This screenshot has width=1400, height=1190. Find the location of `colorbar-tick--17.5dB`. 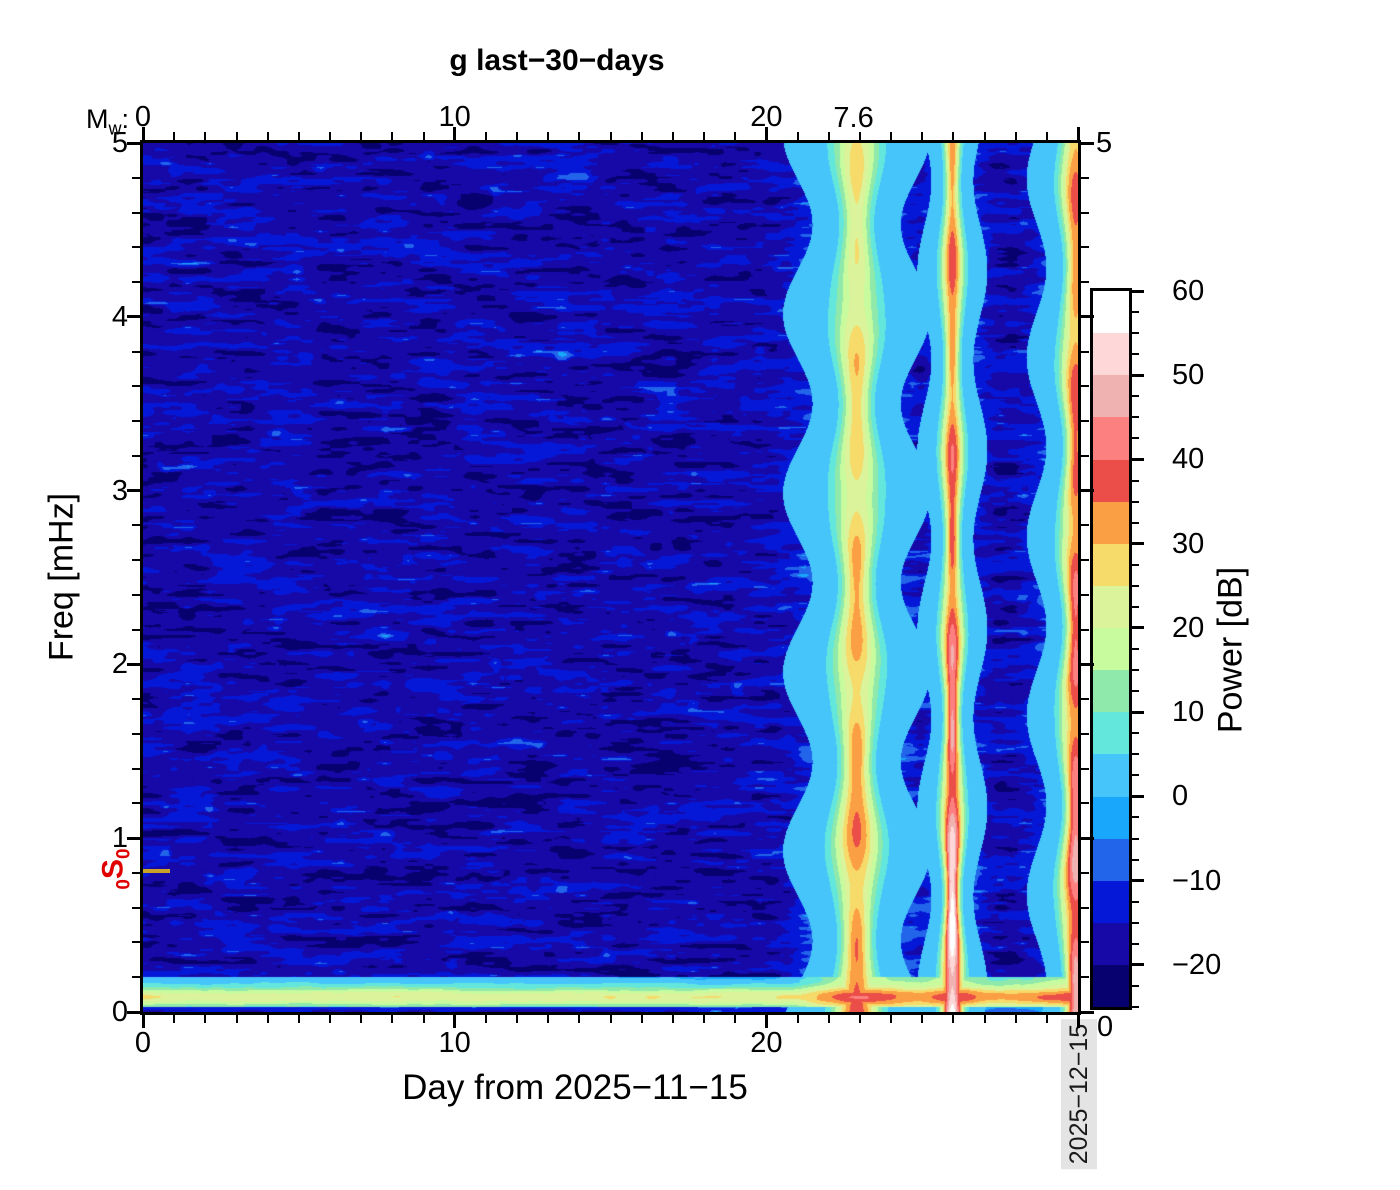

colorbar-tick--17.5dB is located at coordinates (1135, 943).